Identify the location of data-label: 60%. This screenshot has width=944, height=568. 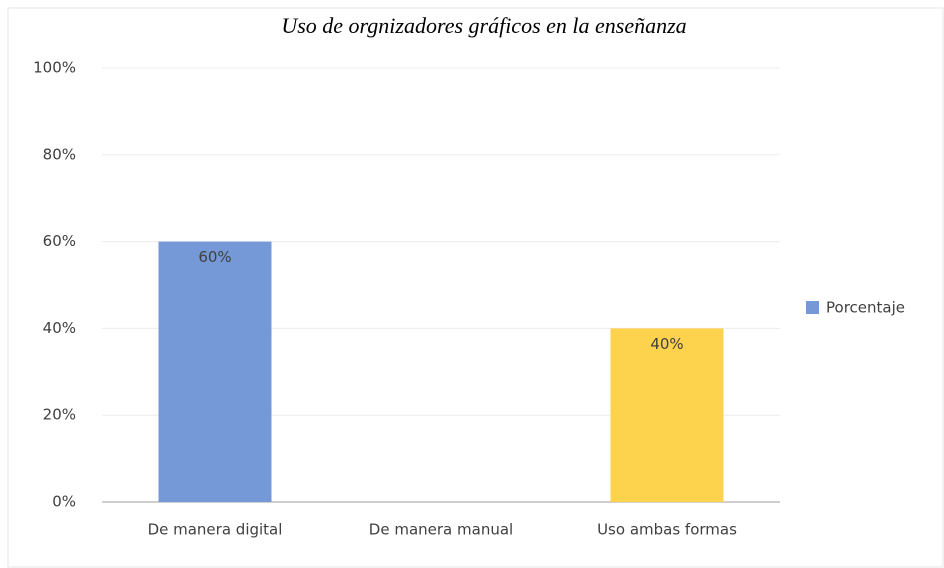
(214, 257).